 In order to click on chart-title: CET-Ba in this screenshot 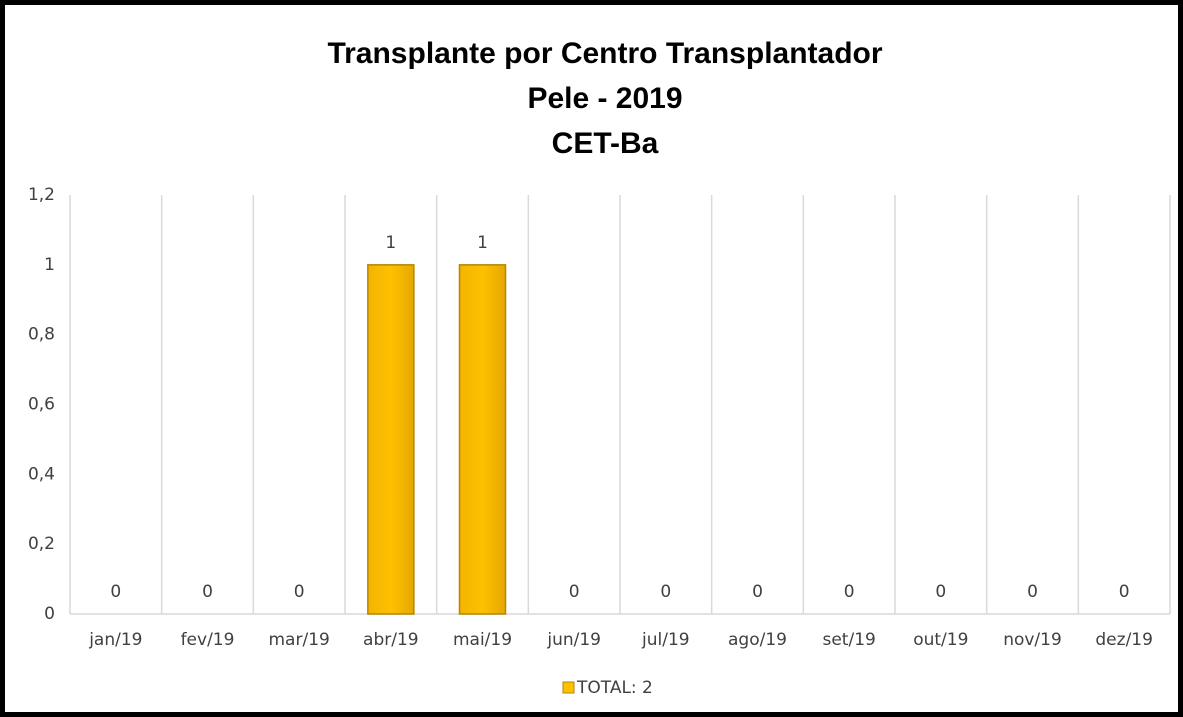, I will do `click(605, 143)`.